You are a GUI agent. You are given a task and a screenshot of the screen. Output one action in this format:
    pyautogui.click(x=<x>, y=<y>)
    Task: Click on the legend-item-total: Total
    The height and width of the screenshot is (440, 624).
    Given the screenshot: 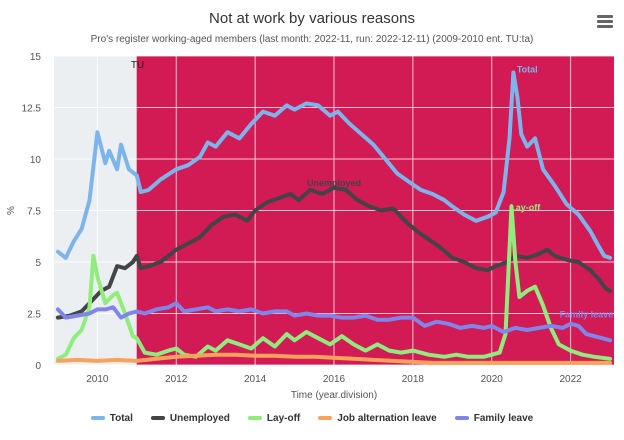 What is the action you would take?
    pyautogui.click(x=111, y=418)
    